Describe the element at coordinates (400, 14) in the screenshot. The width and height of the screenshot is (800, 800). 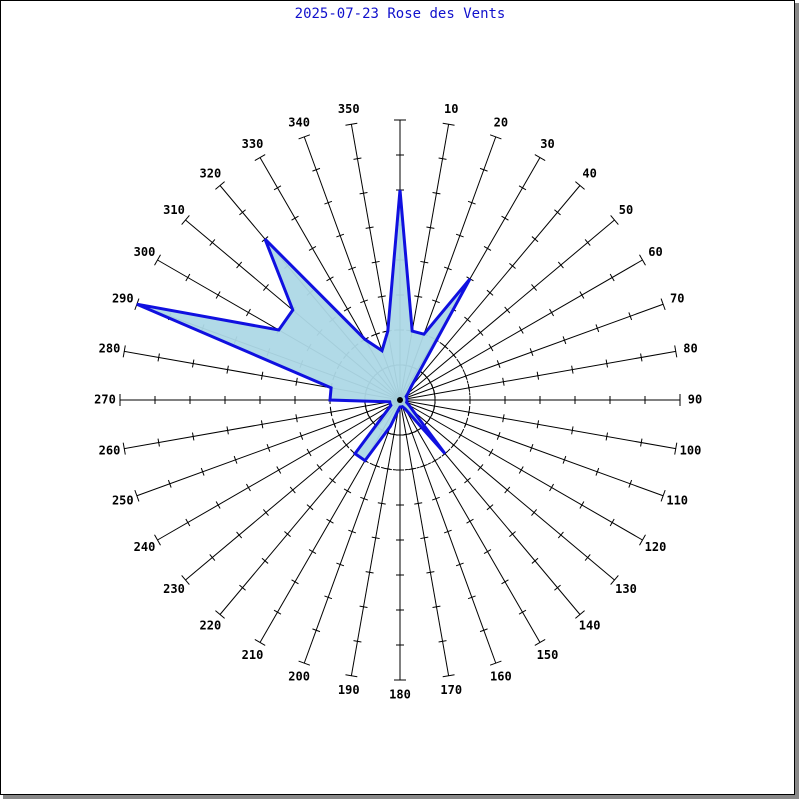
I see `chart-title: 2025-07-23 Rose des Vents` at that location.